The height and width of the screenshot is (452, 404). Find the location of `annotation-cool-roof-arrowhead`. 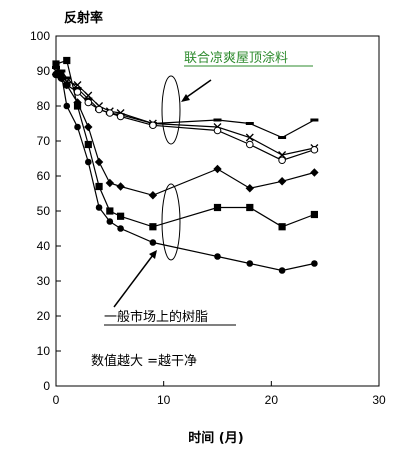

annotation-cool-roof-arrowhead is located at coordinates (185, 98).